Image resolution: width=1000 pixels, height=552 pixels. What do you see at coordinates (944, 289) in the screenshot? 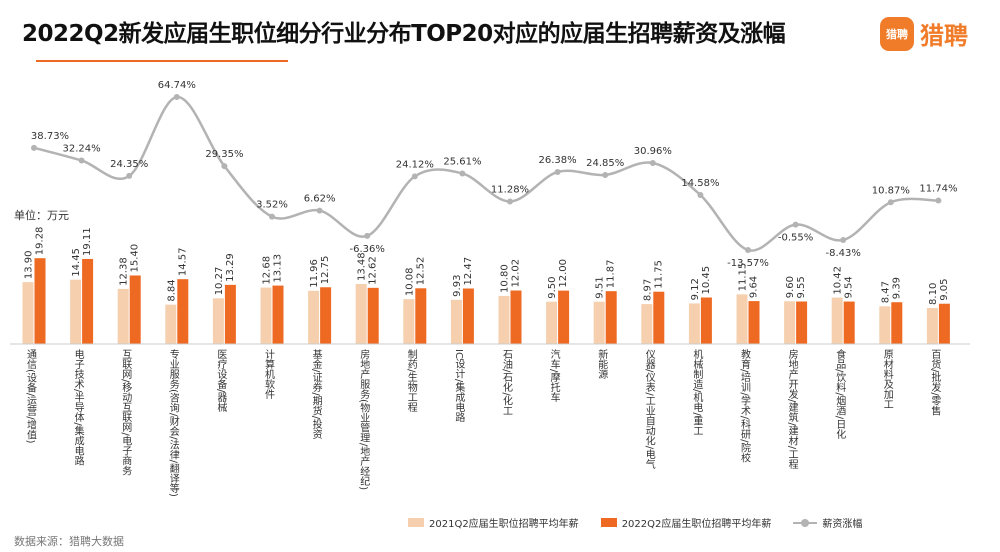
I see `bar-label-2022: 9.05` at bounding box center [944, 289].